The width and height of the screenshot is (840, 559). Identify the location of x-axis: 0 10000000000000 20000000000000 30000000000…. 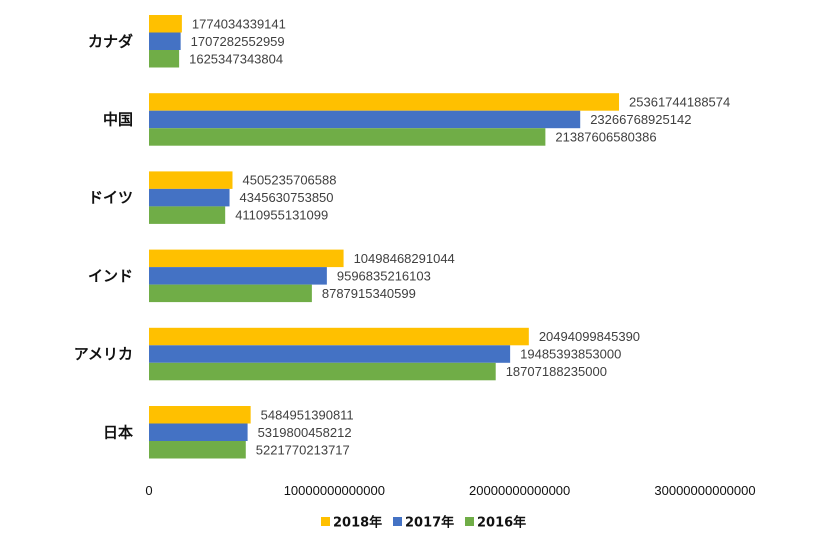
(450, 490).